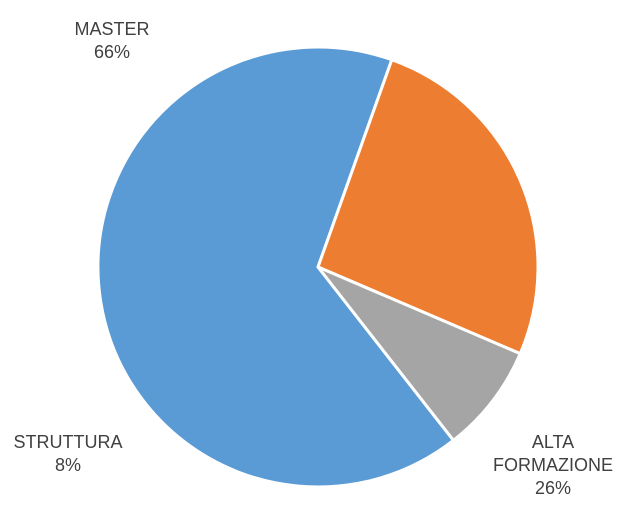 Image resolution: width=621 pixels, height=507 pixels. I want to click on data-label-category: FORMAZIONE, so click(553, 465).